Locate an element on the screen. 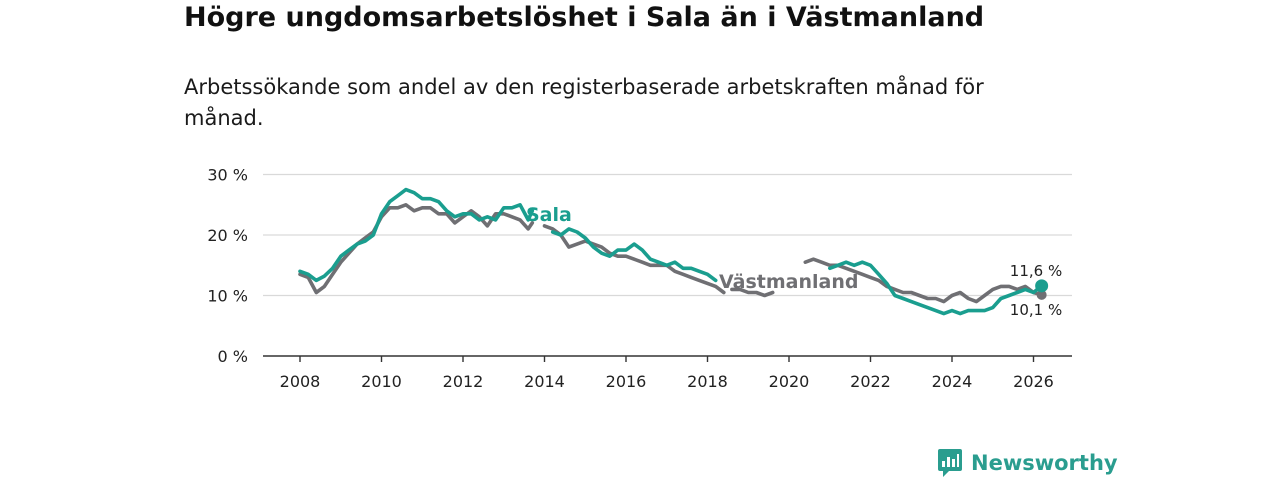 Image resolution: width=1280 pixels, height=480 pixels. y-tick-label-20: 20 % is located at coordinates (227, 235).